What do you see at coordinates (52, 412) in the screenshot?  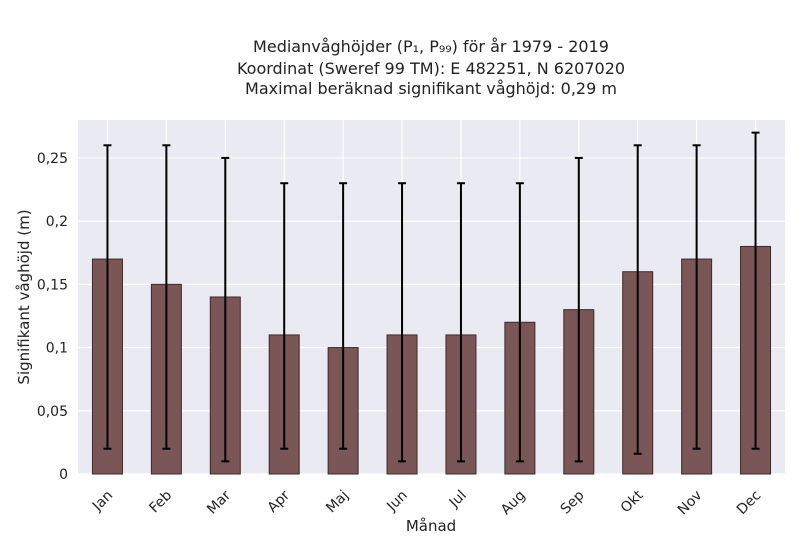 I see `y-tick-label: 0,05` at bounding box center [52, 412].